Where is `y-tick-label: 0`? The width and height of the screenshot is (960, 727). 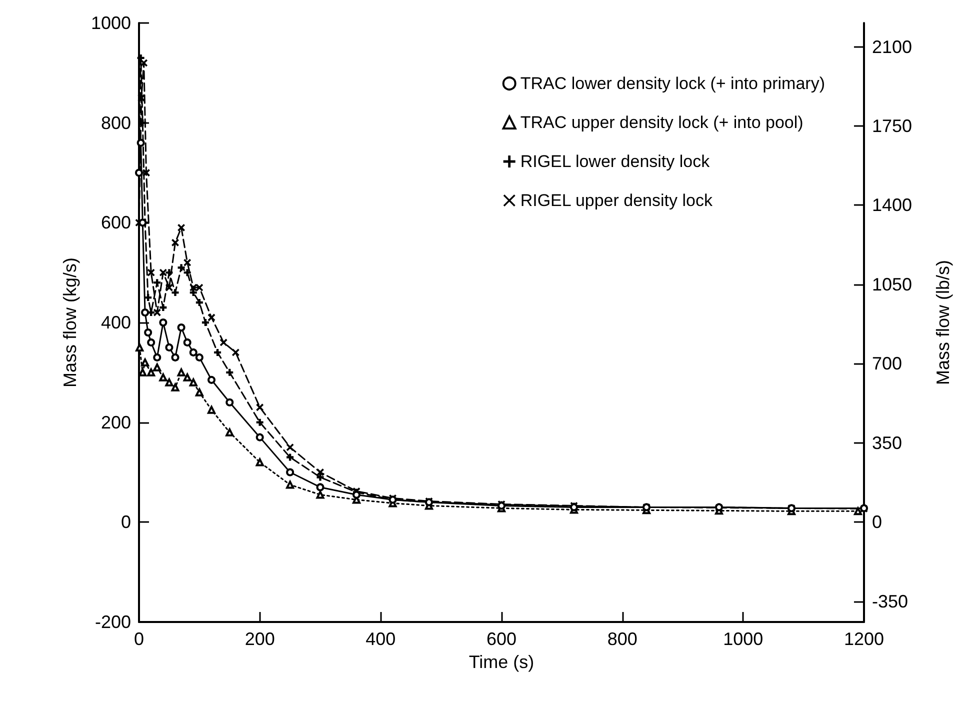 y-tick-label: 0 is located at coordinates (125, 522).